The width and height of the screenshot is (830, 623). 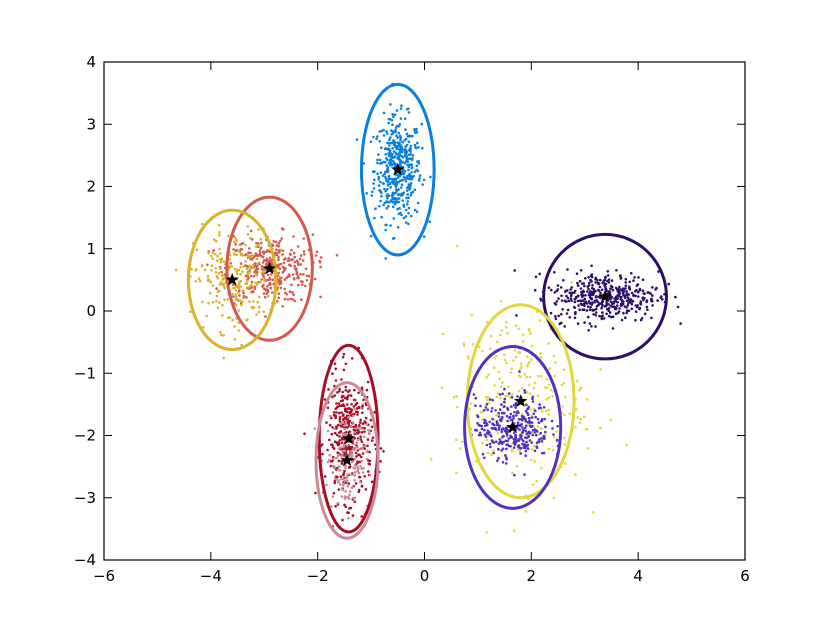 What do you see at coordinates (745, 576) in the screenshot?
I see `x-tick-label: 6` at bounding box center [745, 576].